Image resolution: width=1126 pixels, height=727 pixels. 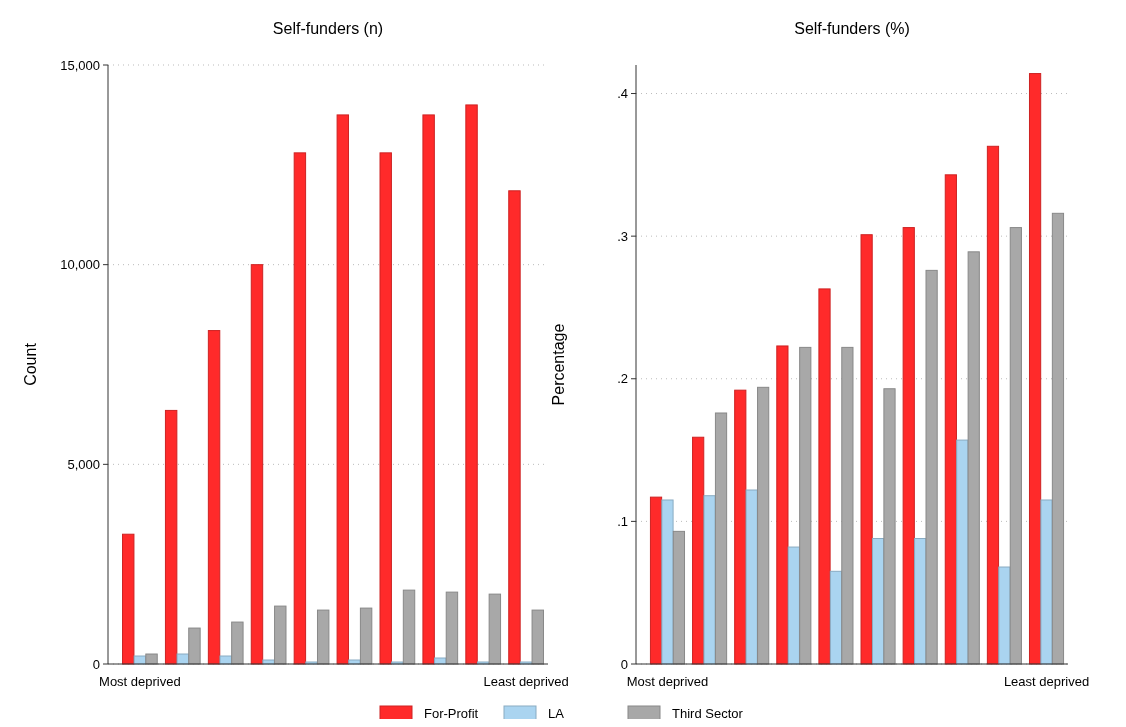 I want to click on legend-label: LA, so click(x=556, y=713).